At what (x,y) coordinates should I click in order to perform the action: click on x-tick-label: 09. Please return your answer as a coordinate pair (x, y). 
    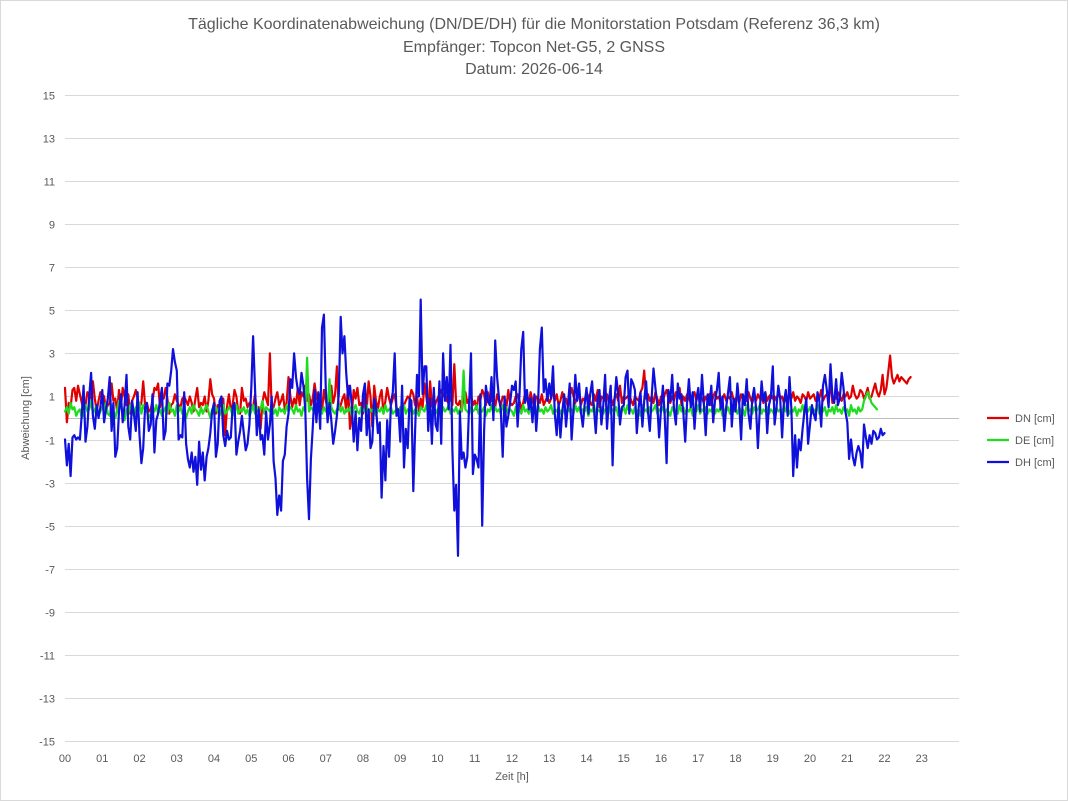
    Looking at the image, I should click on (400, 759).